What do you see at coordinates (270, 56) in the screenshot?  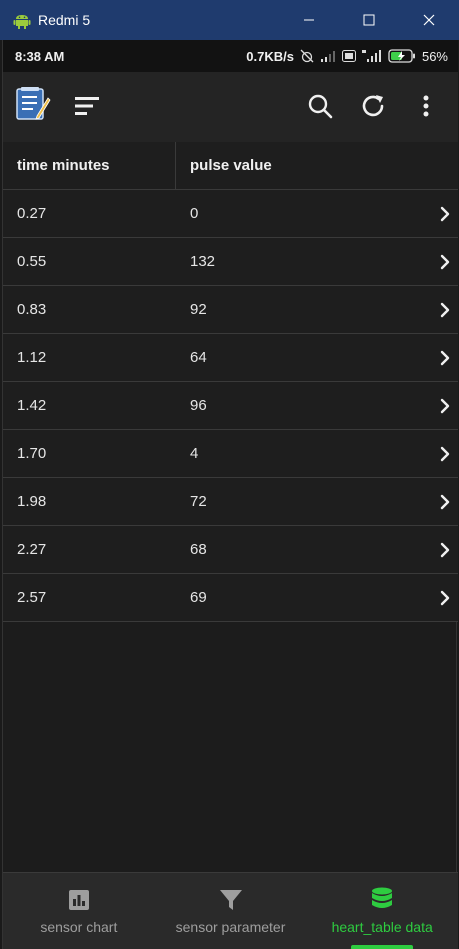 I see `network-speed: 0.7KB/s` at bounding box center [270, 56].